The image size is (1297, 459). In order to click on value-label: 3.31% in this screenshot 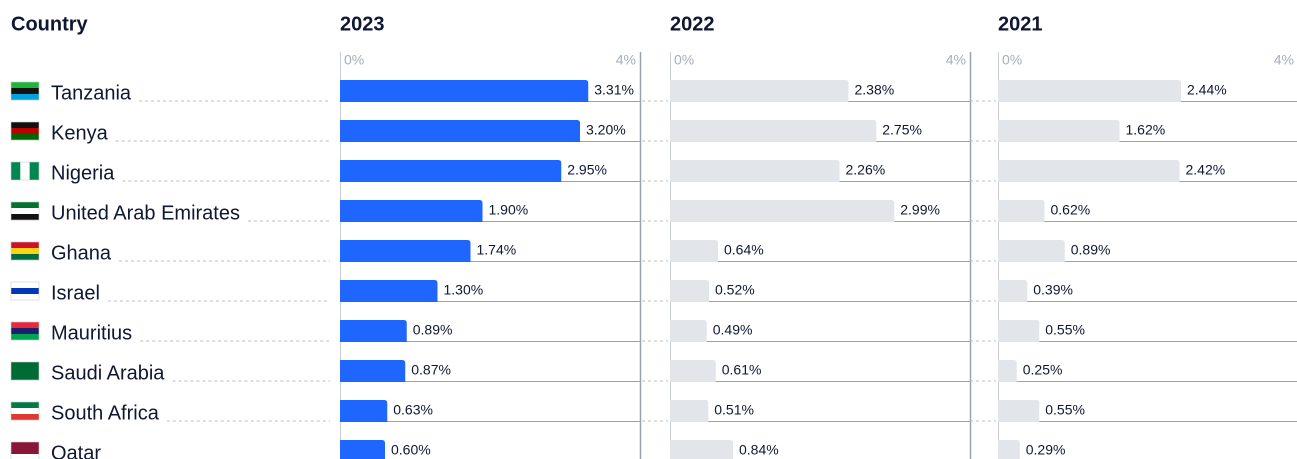, I will do `click(614, 90)`.